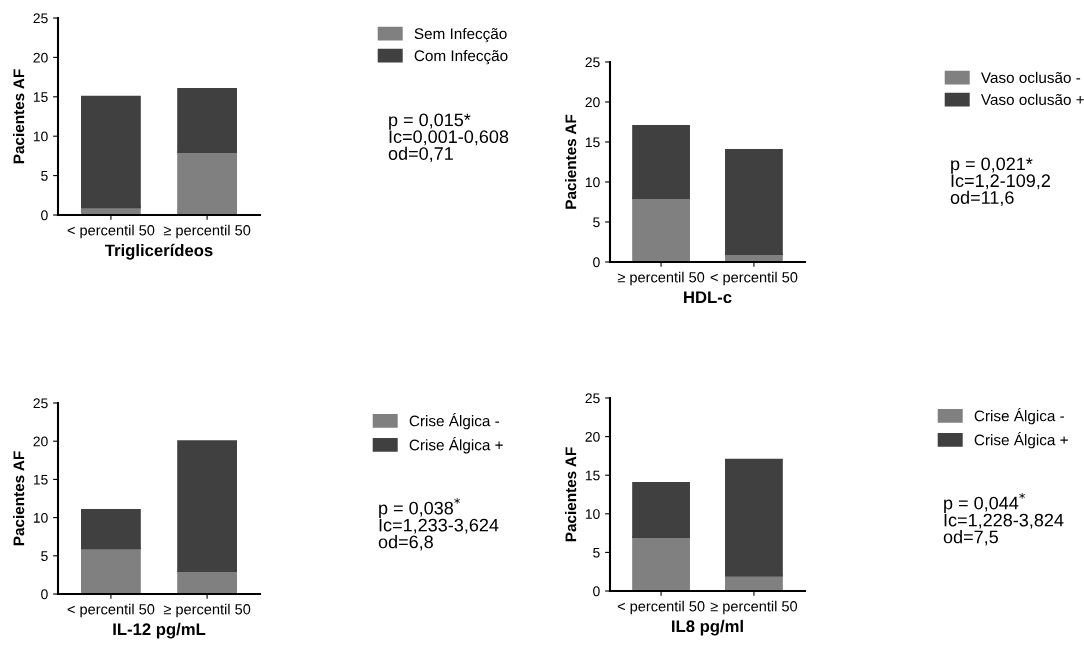 The width and height of the screenshot is (1084, 663). What do you see at coordinates (159, 251) in the screenshot?
I see `x-axis-title: Triglicerídeos` at bounding box center [159, 251].